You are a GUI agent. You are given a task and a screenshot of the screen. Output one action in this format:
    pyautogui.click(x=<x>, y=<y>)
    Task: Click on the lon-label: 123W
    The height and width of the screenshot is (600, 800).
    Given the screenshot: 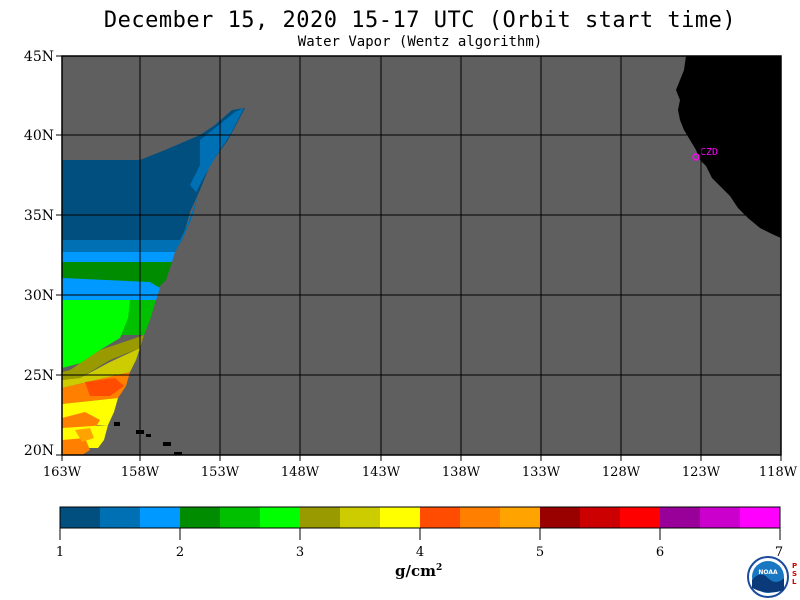 What is the action you would take?
    pyautogui.click(x=701, y=472)
    